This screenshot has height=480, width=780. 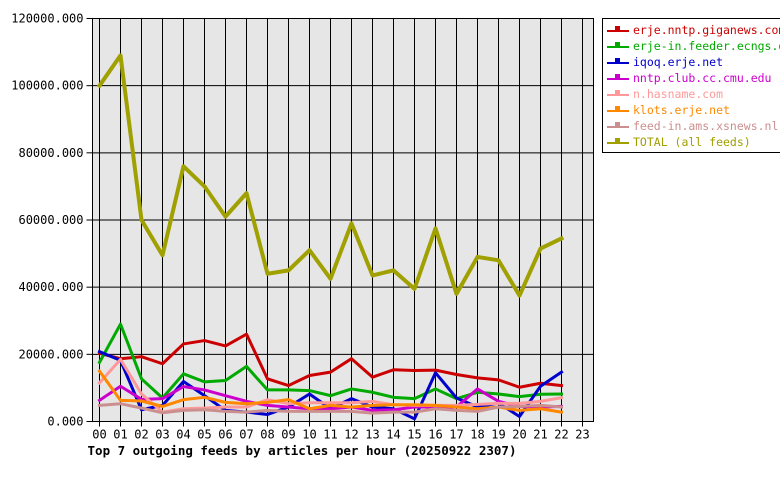 I want to click on legend-item: feed-in.ams.xsnews.nl, so click(x=693, y=126).